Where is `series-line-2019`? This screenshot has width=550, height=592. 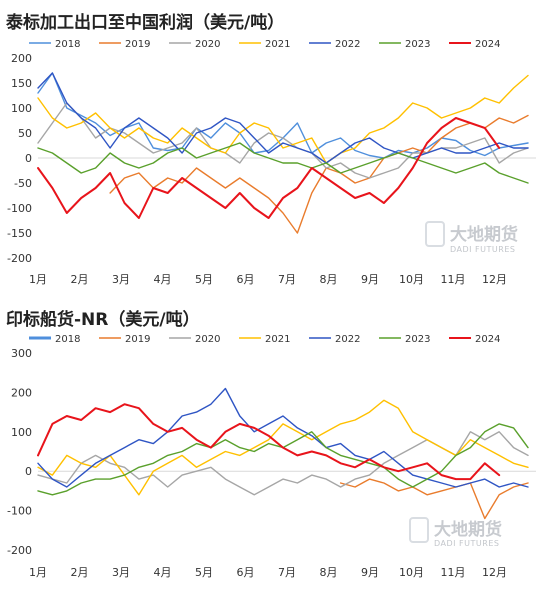
series-line-2019 is located at coordinates (434, 499).